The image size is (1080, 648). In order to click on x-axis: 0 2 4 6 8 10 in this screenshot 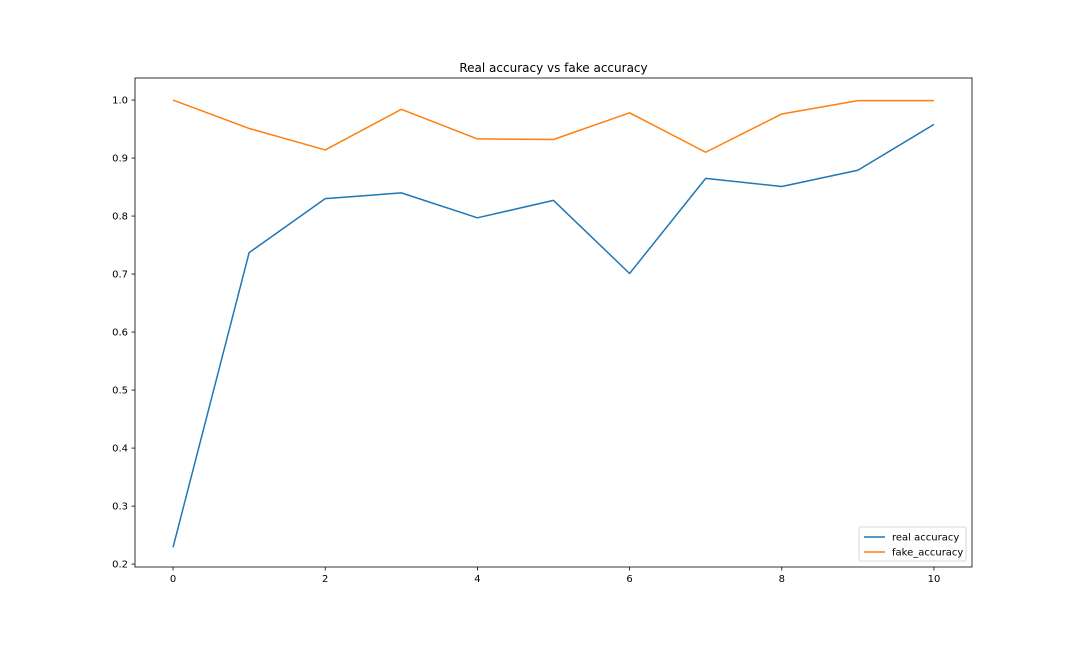, I will do `click(555, 576)`.